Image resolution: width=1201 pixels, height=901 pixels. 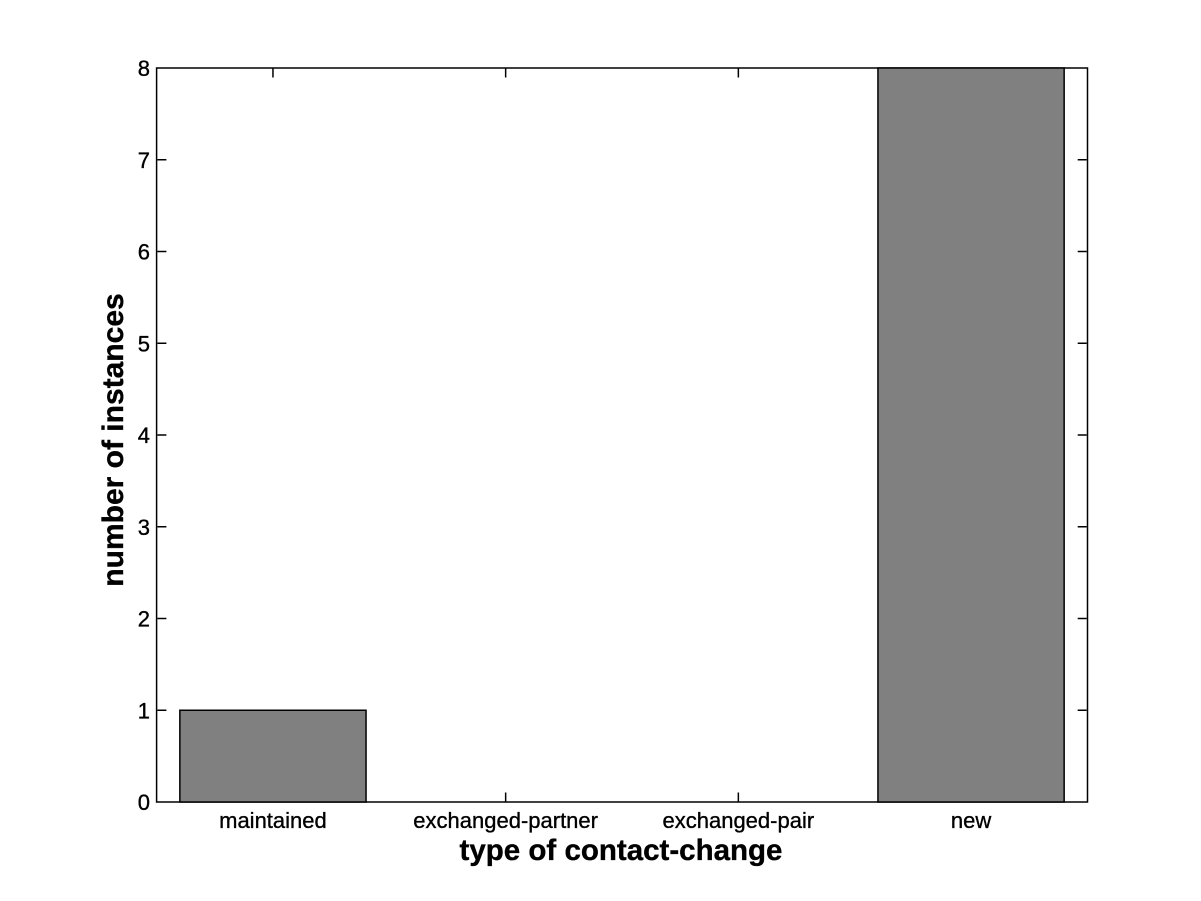 I want to click on svg-text: 8, so click(x=144, y=68).